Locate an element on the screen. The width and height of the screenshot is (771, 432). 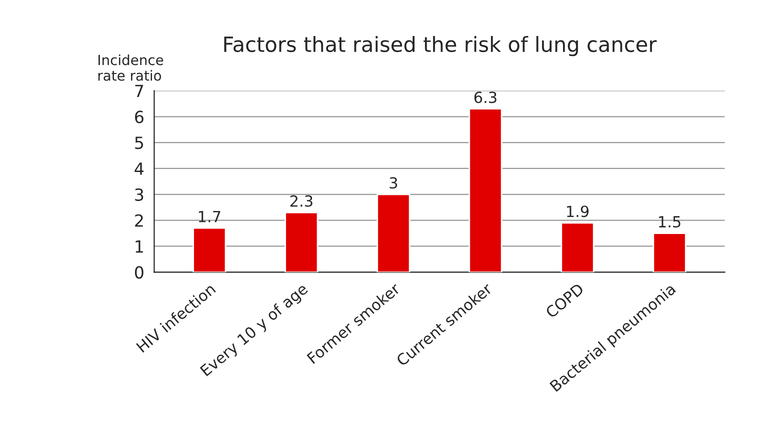
y-tick-label: 1 is located at coordinates (139, 246).